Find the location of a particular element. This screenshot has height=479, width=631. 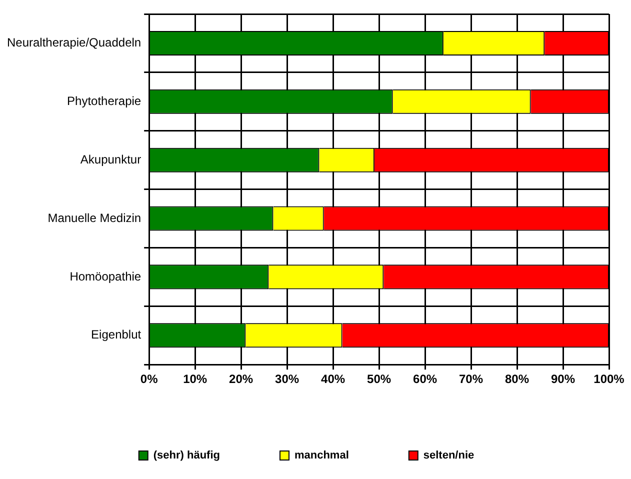

x-tick-label: 100% is located at coordinates (609, 379).